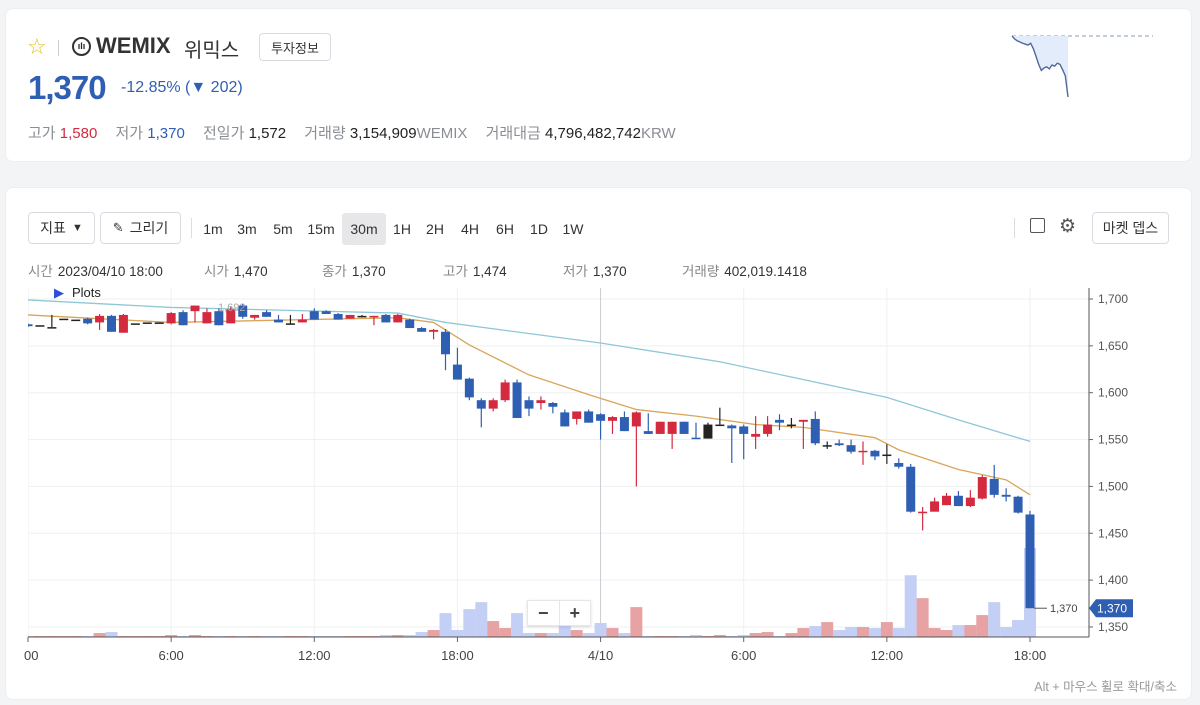 Image resolution: width=1200 pixels, height=705 pixels. I want to click on down-arrow-icon: ▼, so click(198, 87).